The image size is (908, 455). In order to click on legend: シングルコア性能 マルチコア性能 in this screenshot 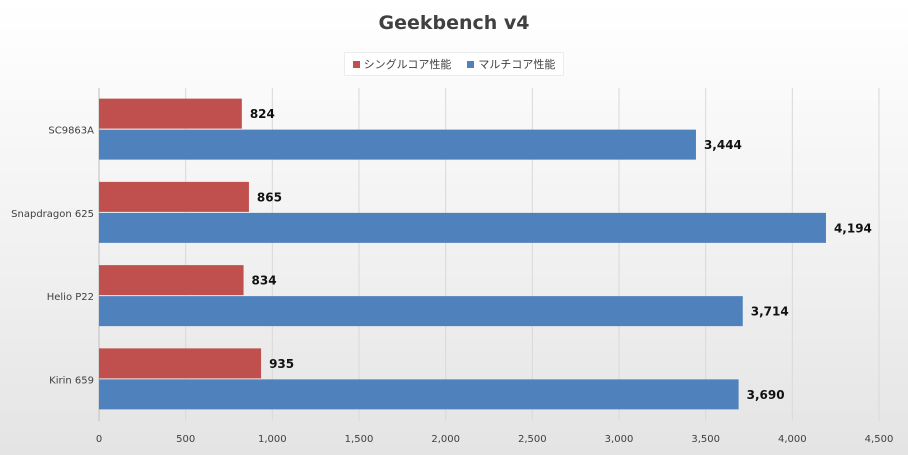, I will do `click(454, 64)`.